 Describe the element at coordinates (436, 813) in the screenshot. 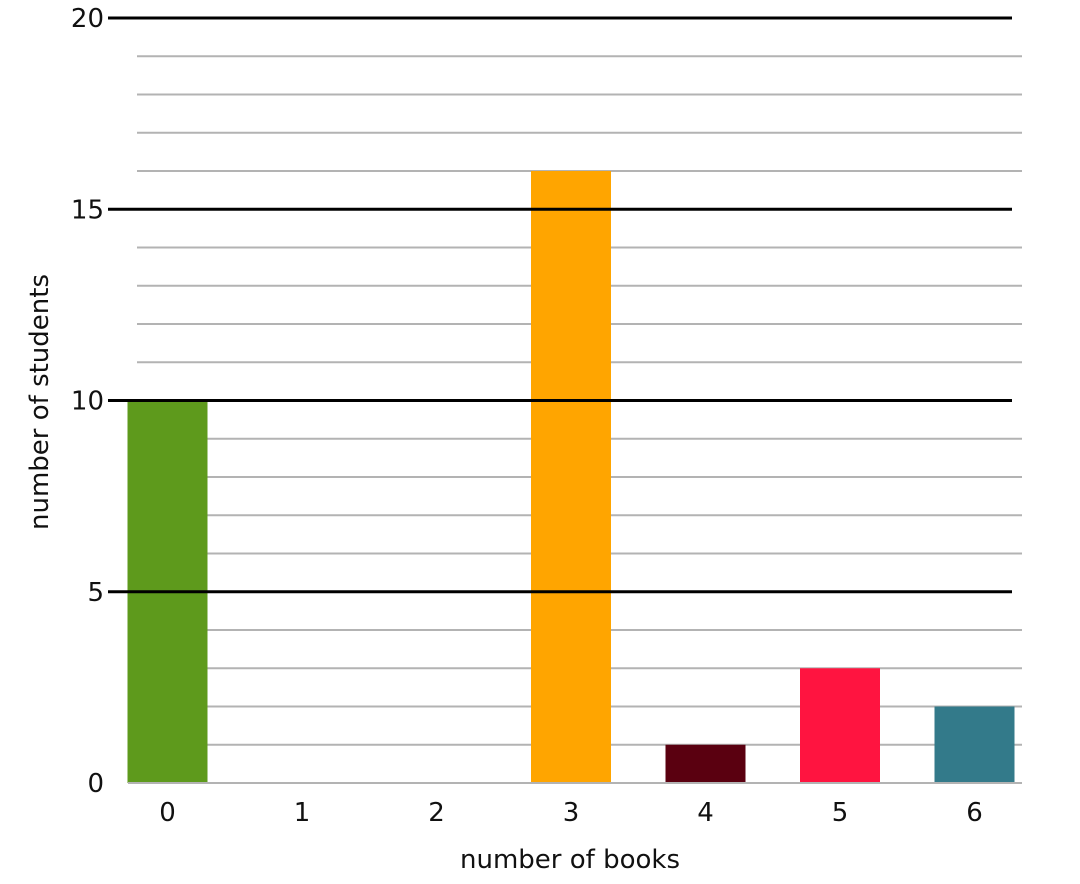

I see `x-tick-label: 2` at that location.